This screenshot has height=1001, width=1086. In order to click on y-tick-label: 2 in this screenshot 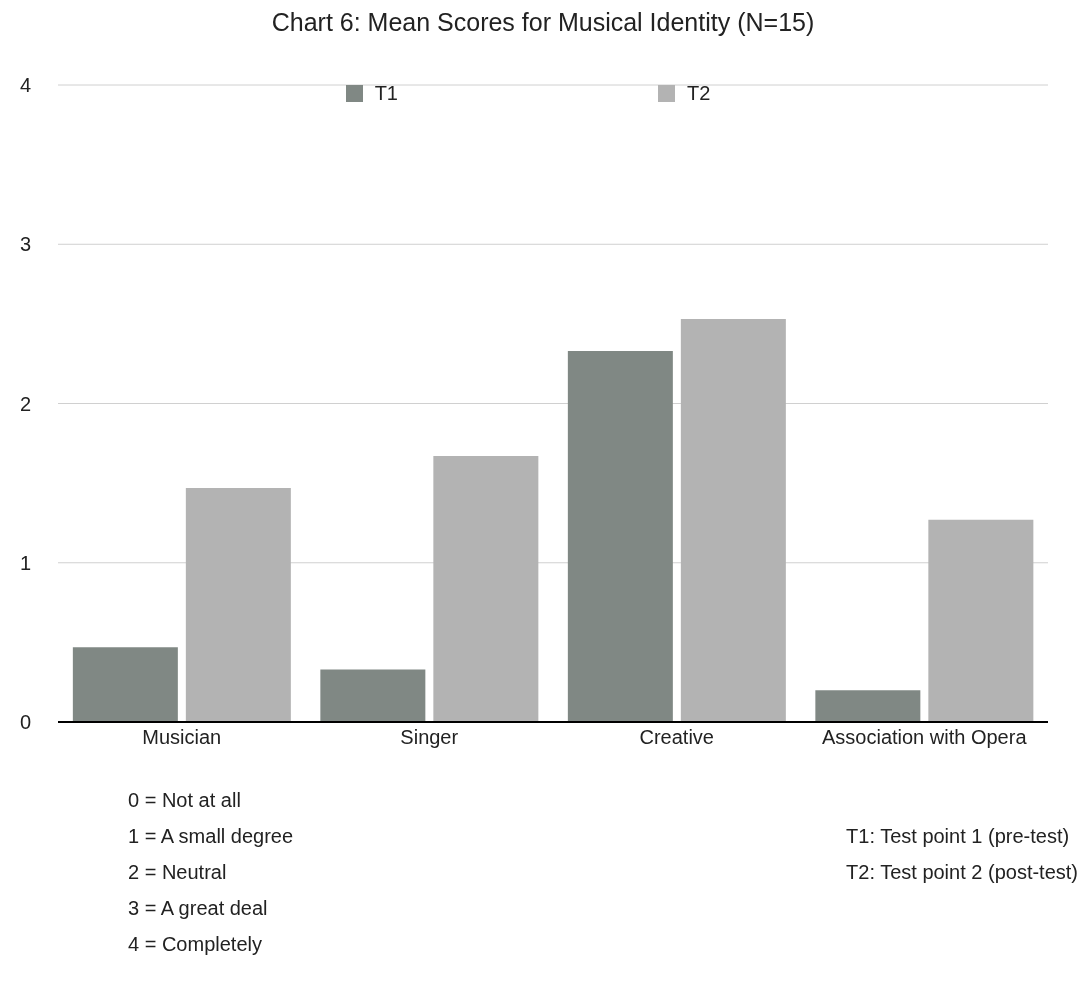, I will do `click(26, 403)`.